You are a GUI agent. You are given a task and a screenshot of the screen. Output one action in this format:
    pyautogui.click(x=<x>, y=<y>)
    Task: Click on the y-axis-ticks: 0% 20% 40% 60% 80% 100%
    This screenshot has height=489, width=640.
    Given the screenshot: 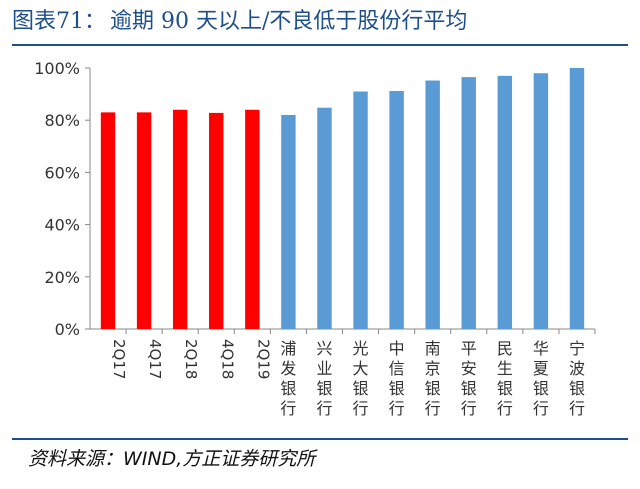 What is the action you would take?
    pyautogui.click(x=62, y=199)
    